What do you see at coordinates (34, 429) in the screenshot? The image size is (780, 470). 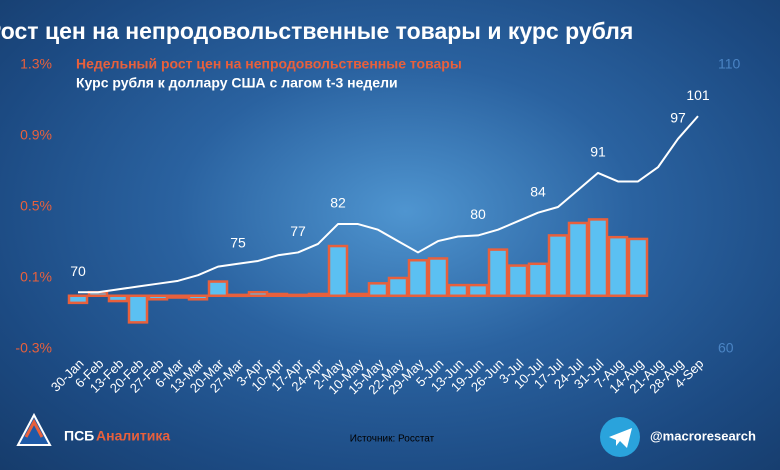 I see `logo` at bounding box center [34, 429].